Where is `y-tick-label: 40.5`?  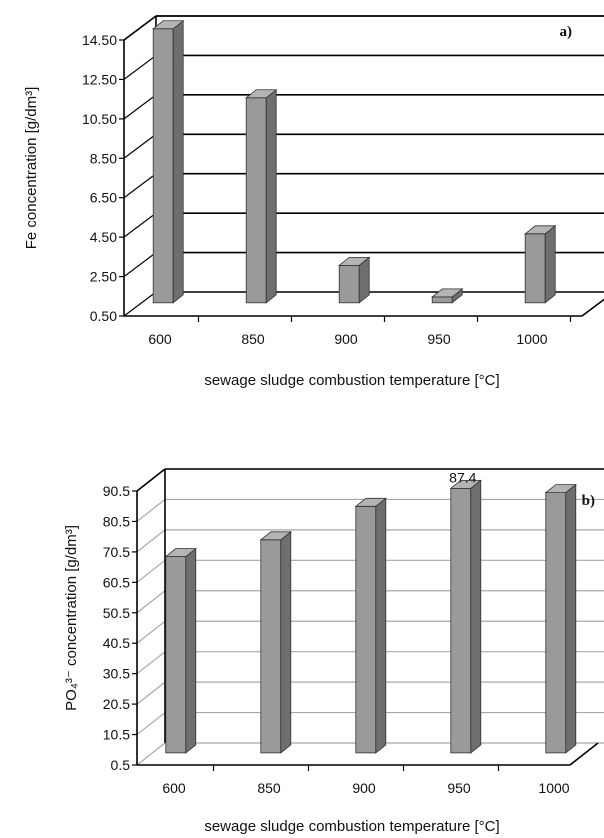 y-tick-label: 40.5 is located at coordinates (116, 643).